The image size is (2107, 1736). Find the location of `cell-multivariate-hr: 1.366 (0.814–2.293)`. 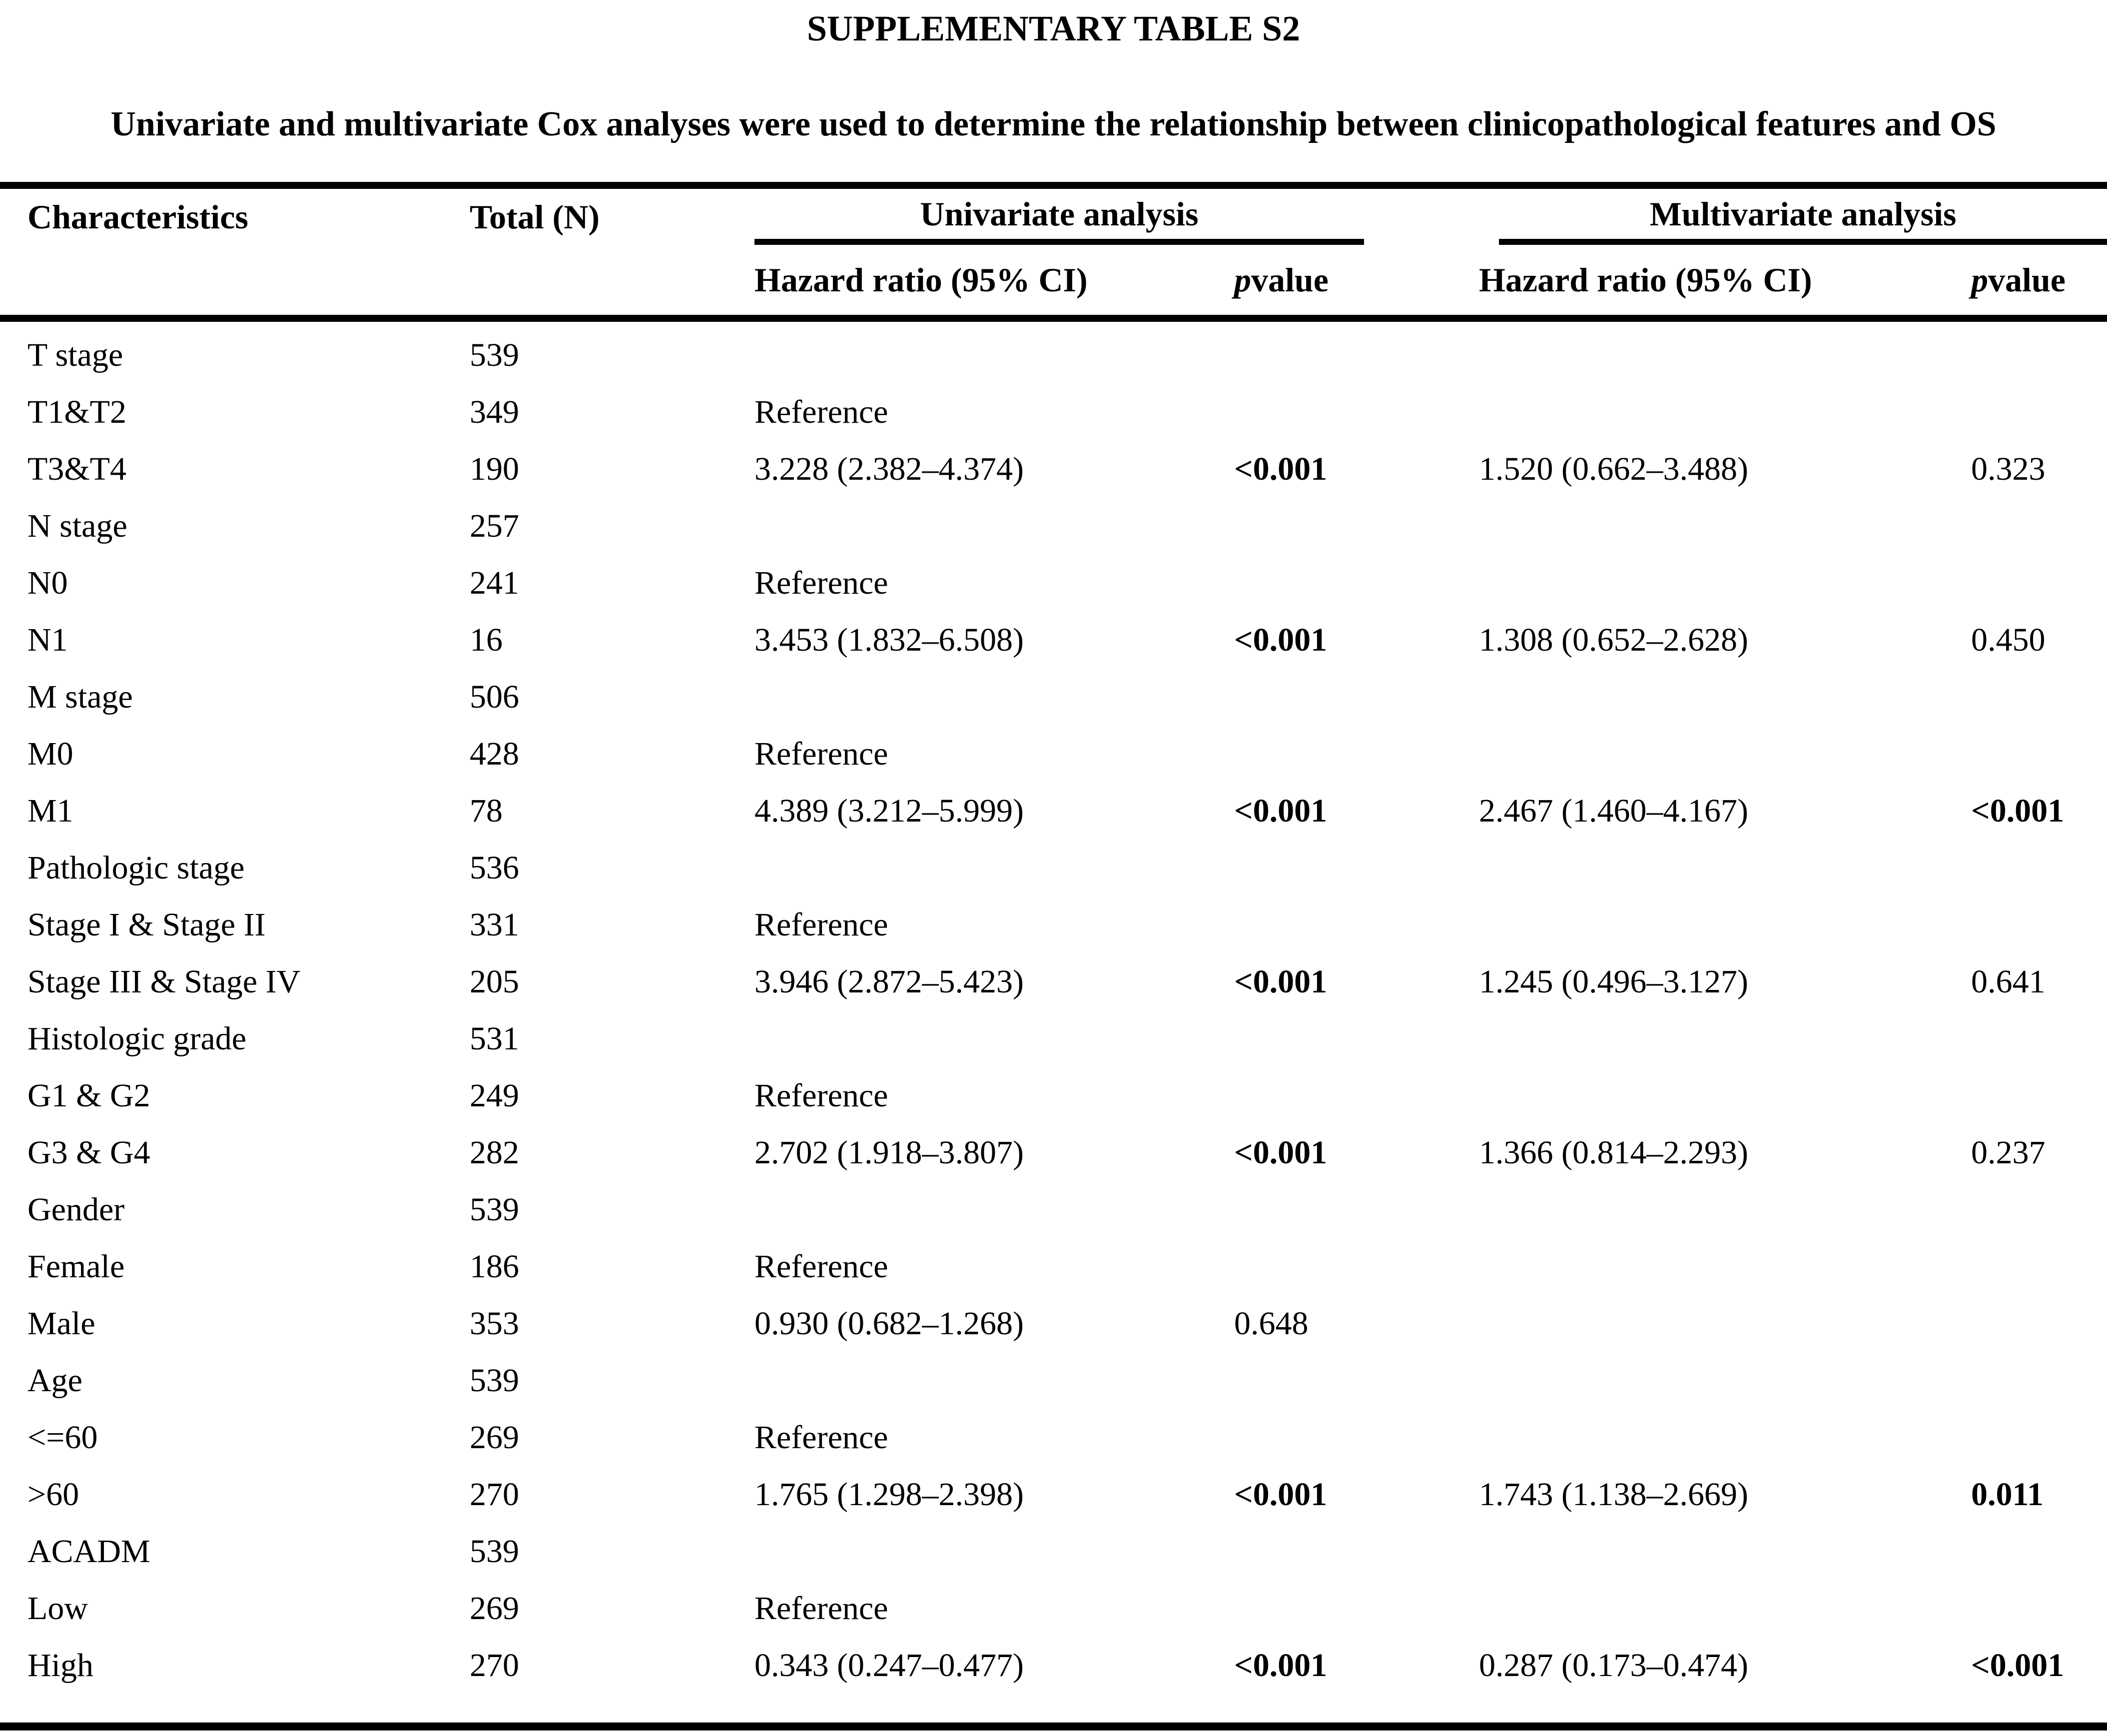

cell-multivariate-hr: 1.366 (0.814–2.293) is located at coordinates (1613, 1152).